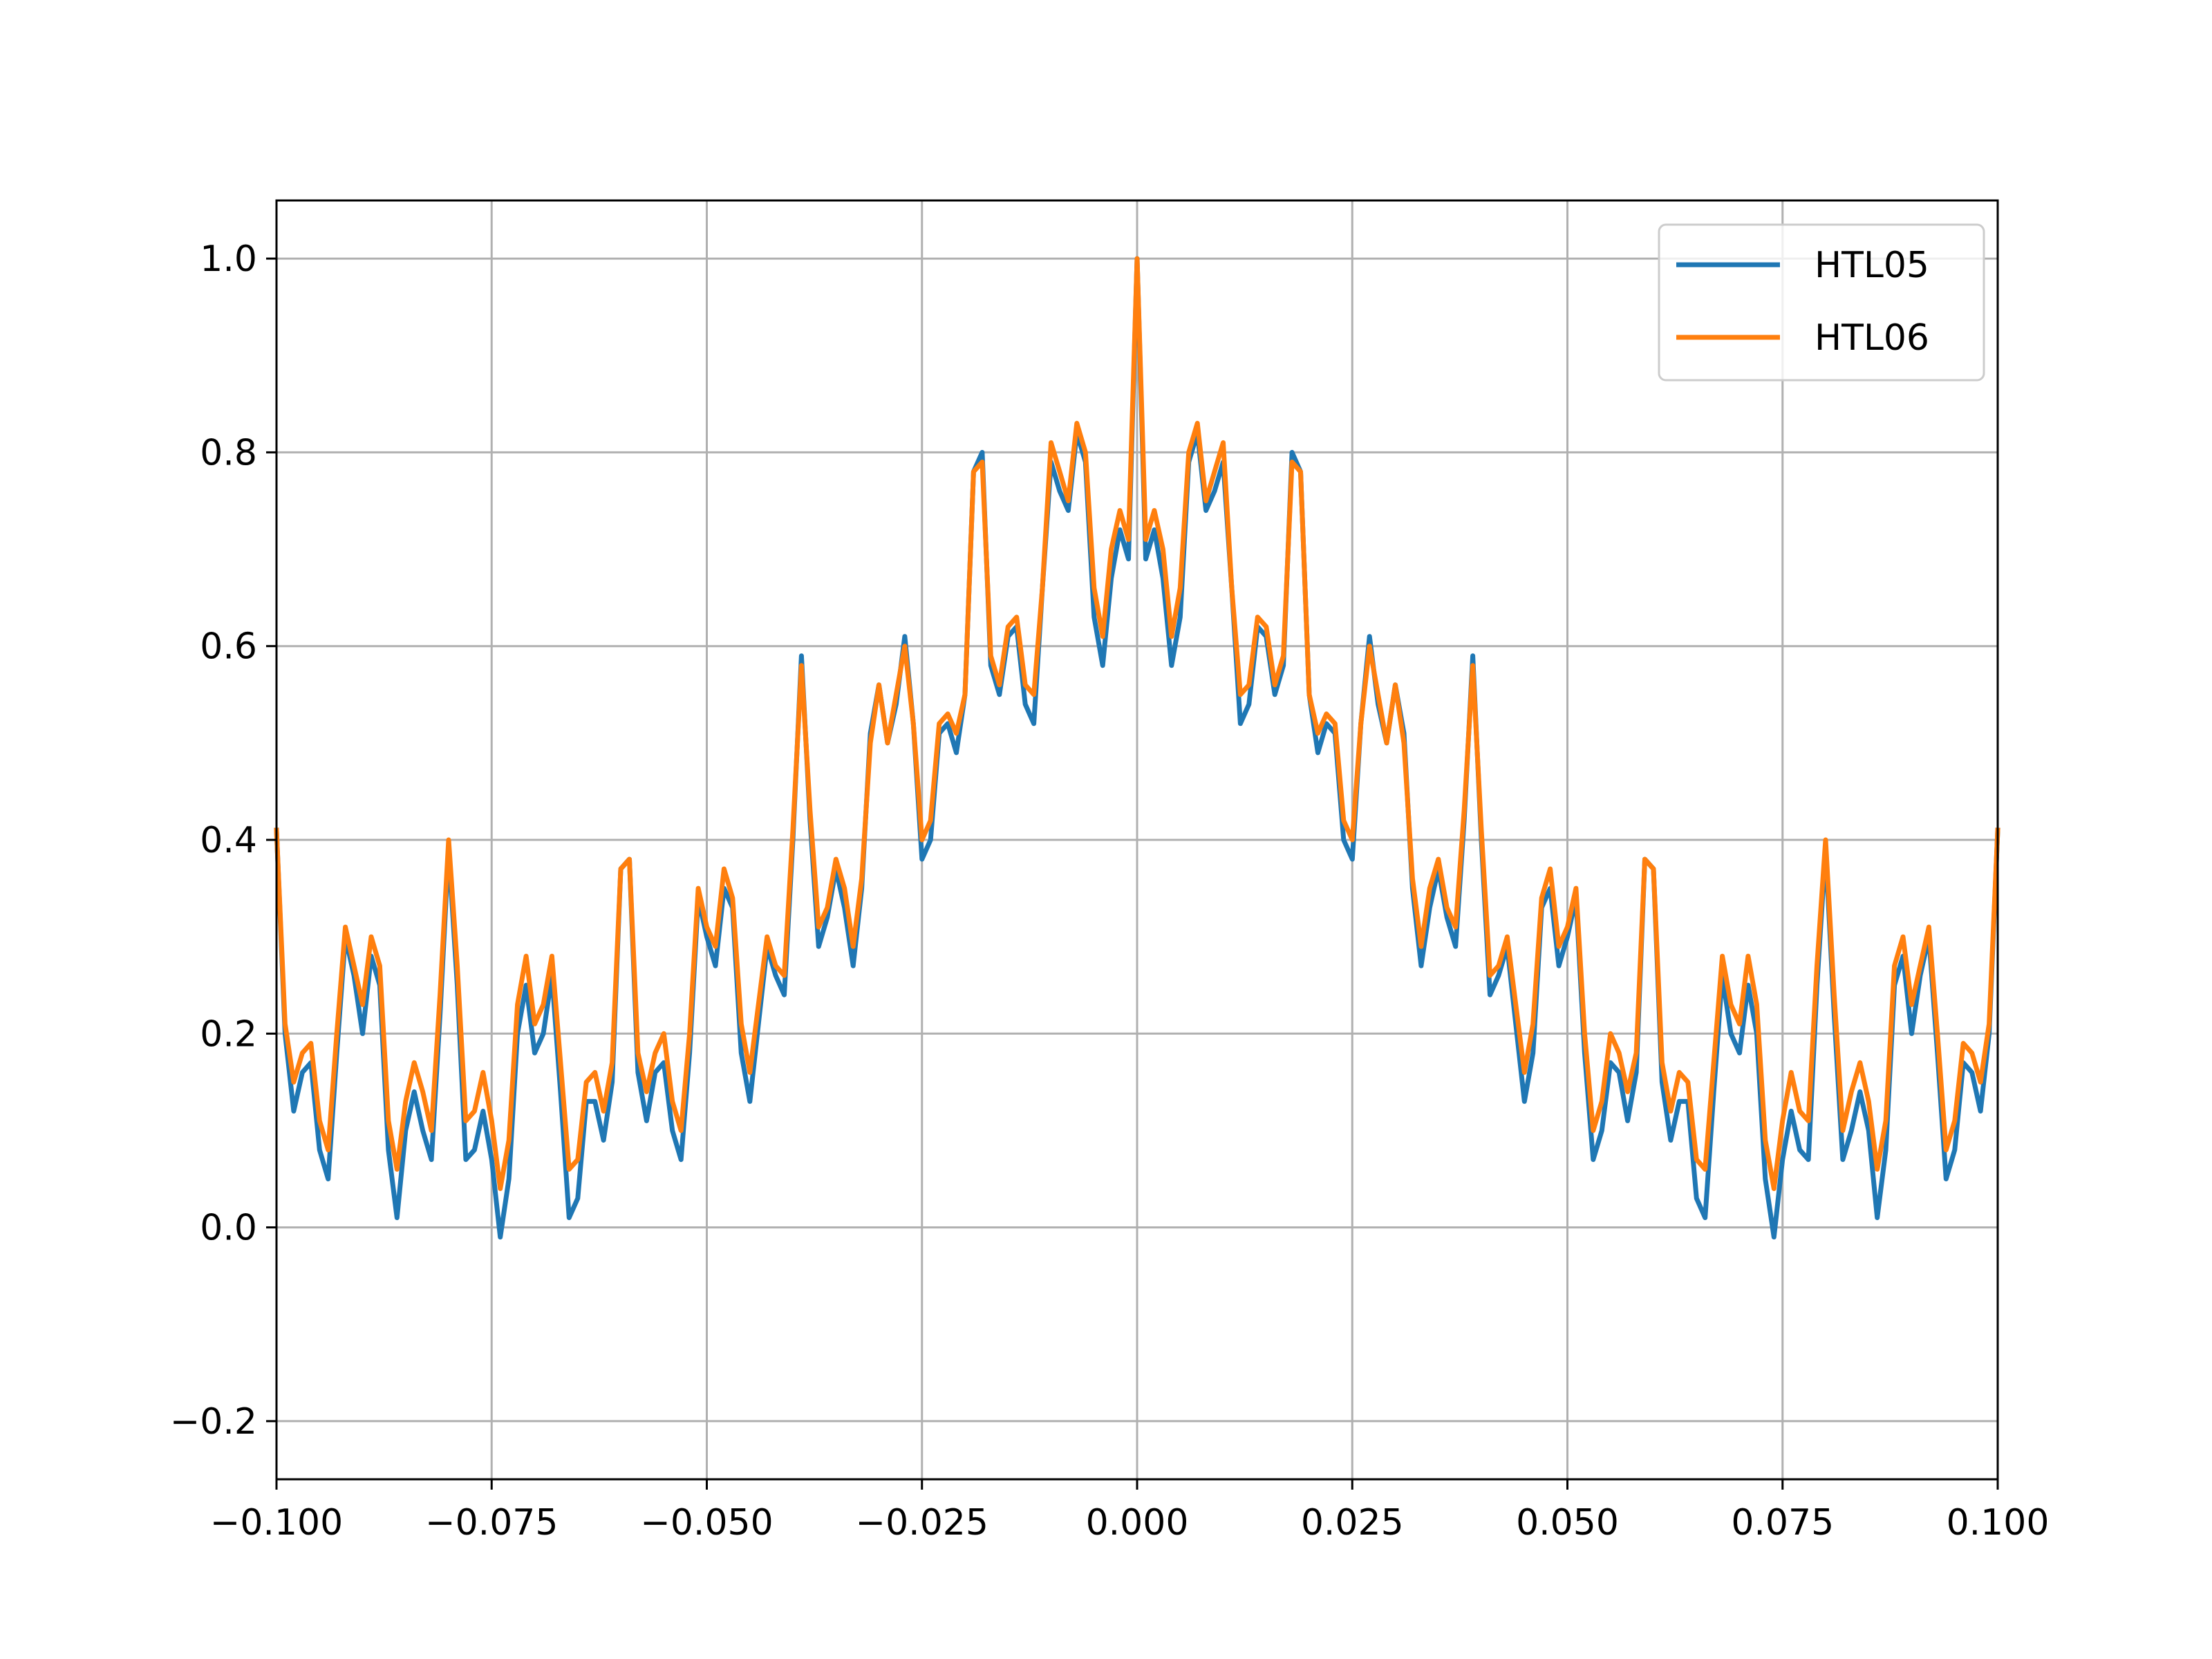 This screenshot has height=1659, width=2212. Describe the element at coordinates (1352, 1523) in the screenshot. I see `x-tick-label: 0.025` at that location.